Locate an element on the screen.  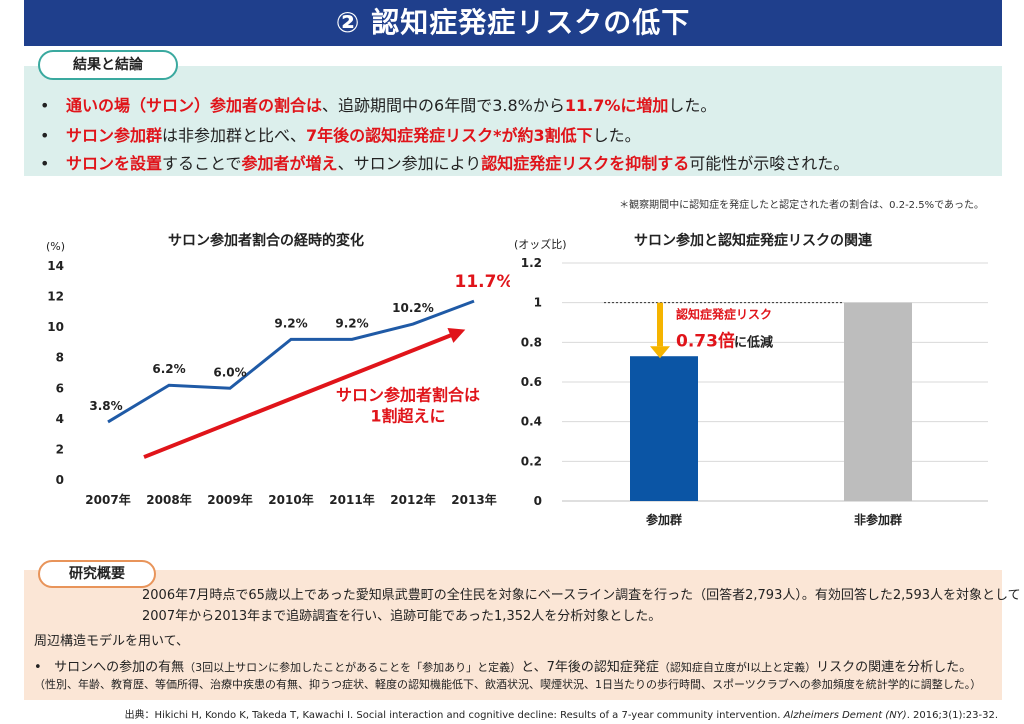
x-tick-label: 2011年 is located at coordinates (351, 499).